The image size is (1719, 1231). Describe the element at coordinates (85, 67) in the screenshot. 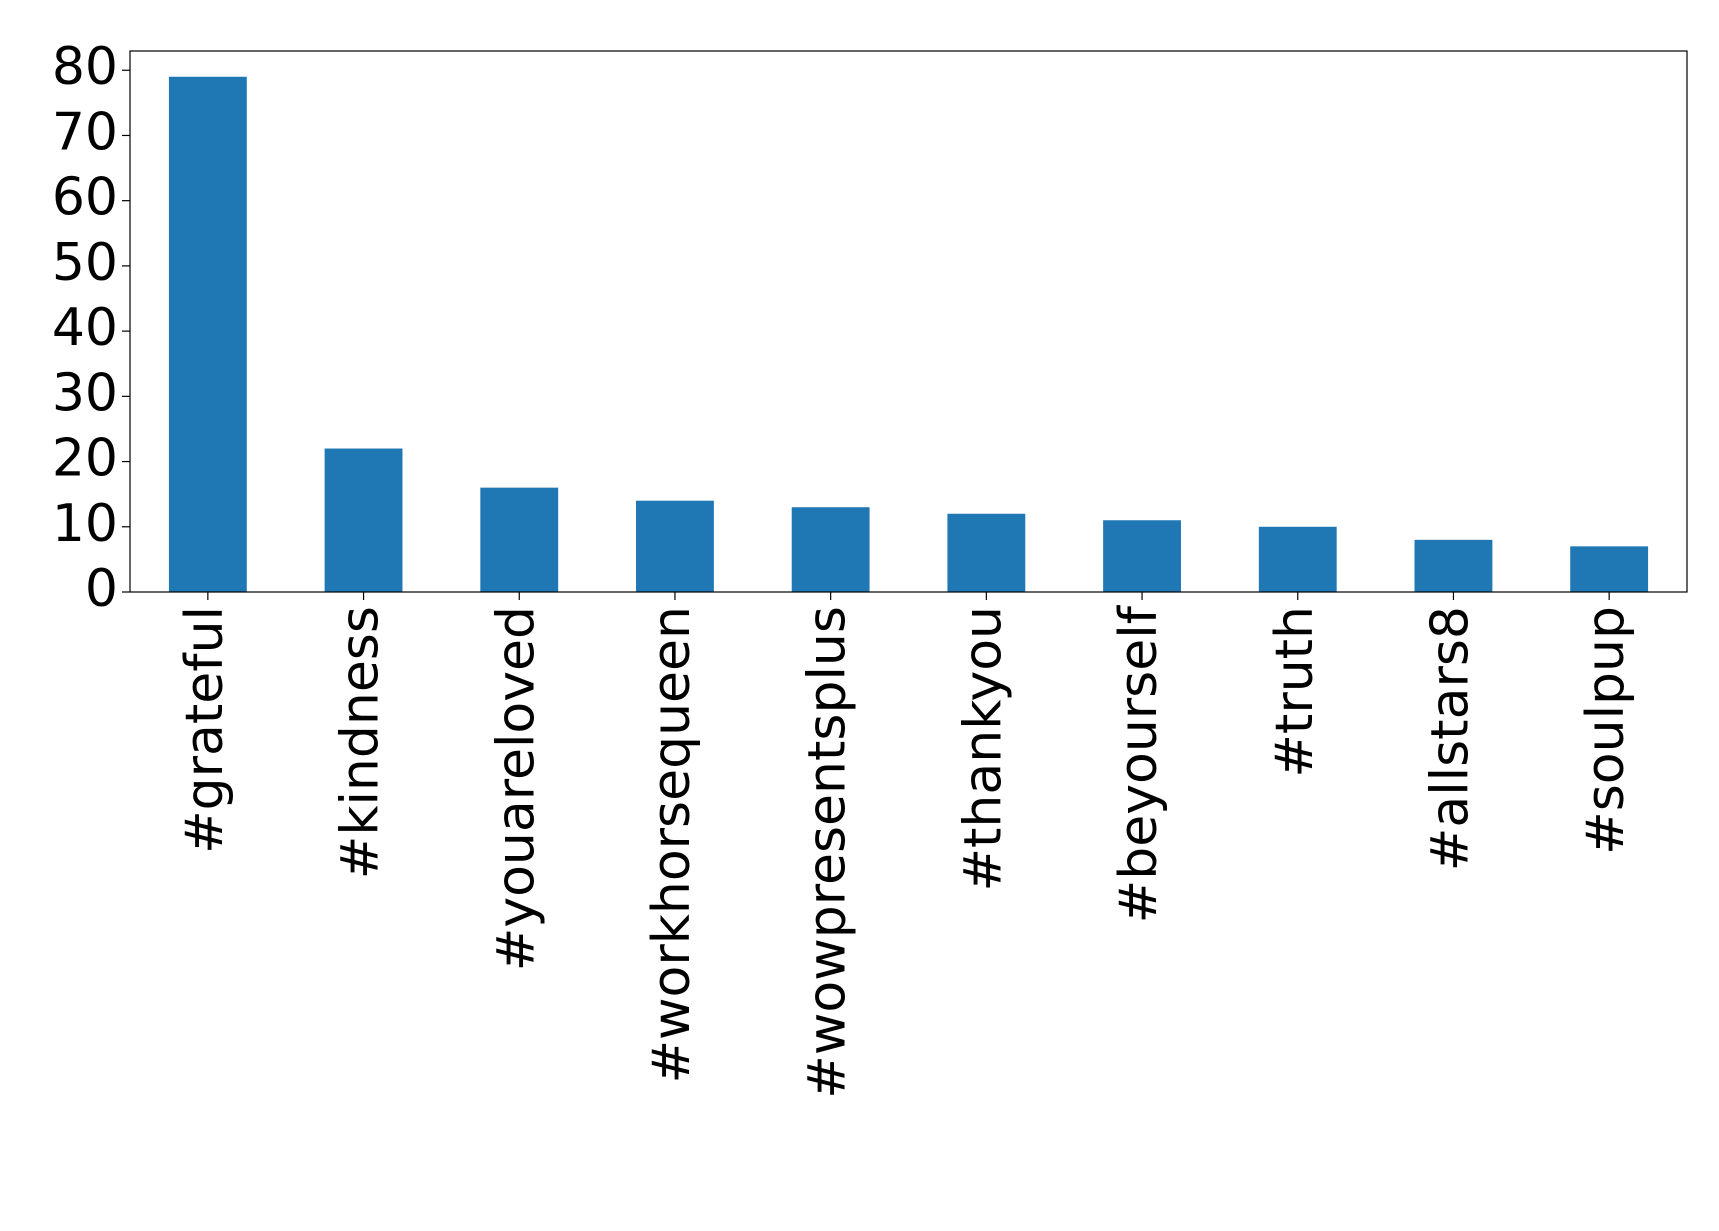

I see `y-tick-label: 80` at that location.